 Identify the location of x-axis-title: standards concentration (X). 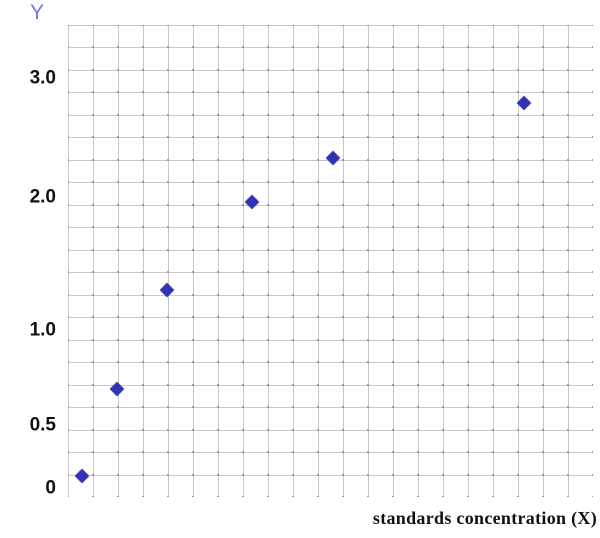
(484, 518).